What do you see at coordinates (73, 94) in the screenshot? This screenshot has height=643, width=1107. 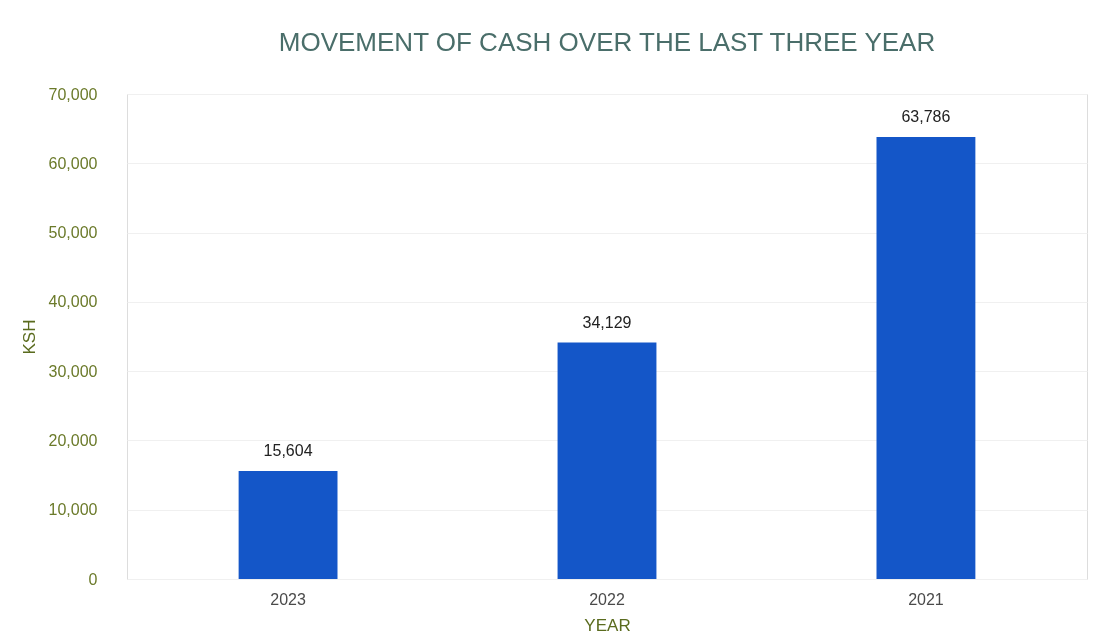 I see `y-tick-label: 70,000` at bounding box center [73, 94].